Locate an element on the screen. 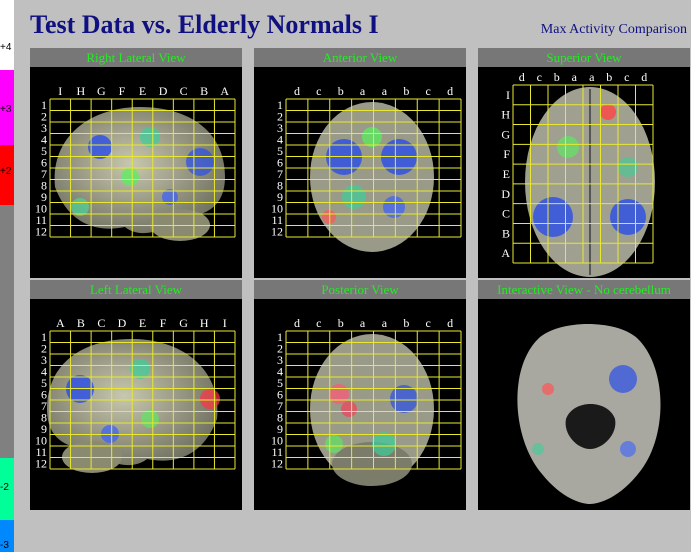 The image size is (691, 552). panel-header: Interactive View - No cerebellum is located at coordinates (584, 289).